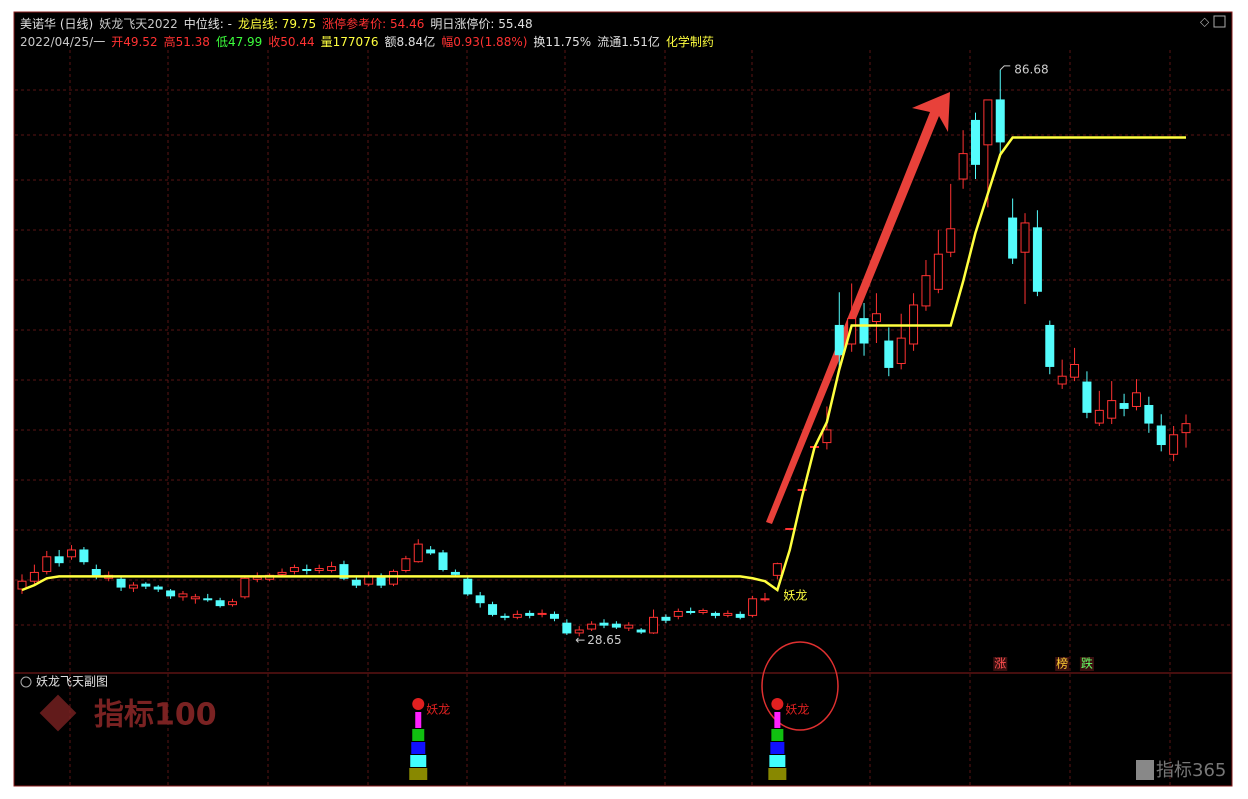 The width and height of the screenshot is (1248, 799). What do you see at coordinates (291, 42) in the screenshot?
I see `header-item: 收50.44` at bounding box center [291, 42].